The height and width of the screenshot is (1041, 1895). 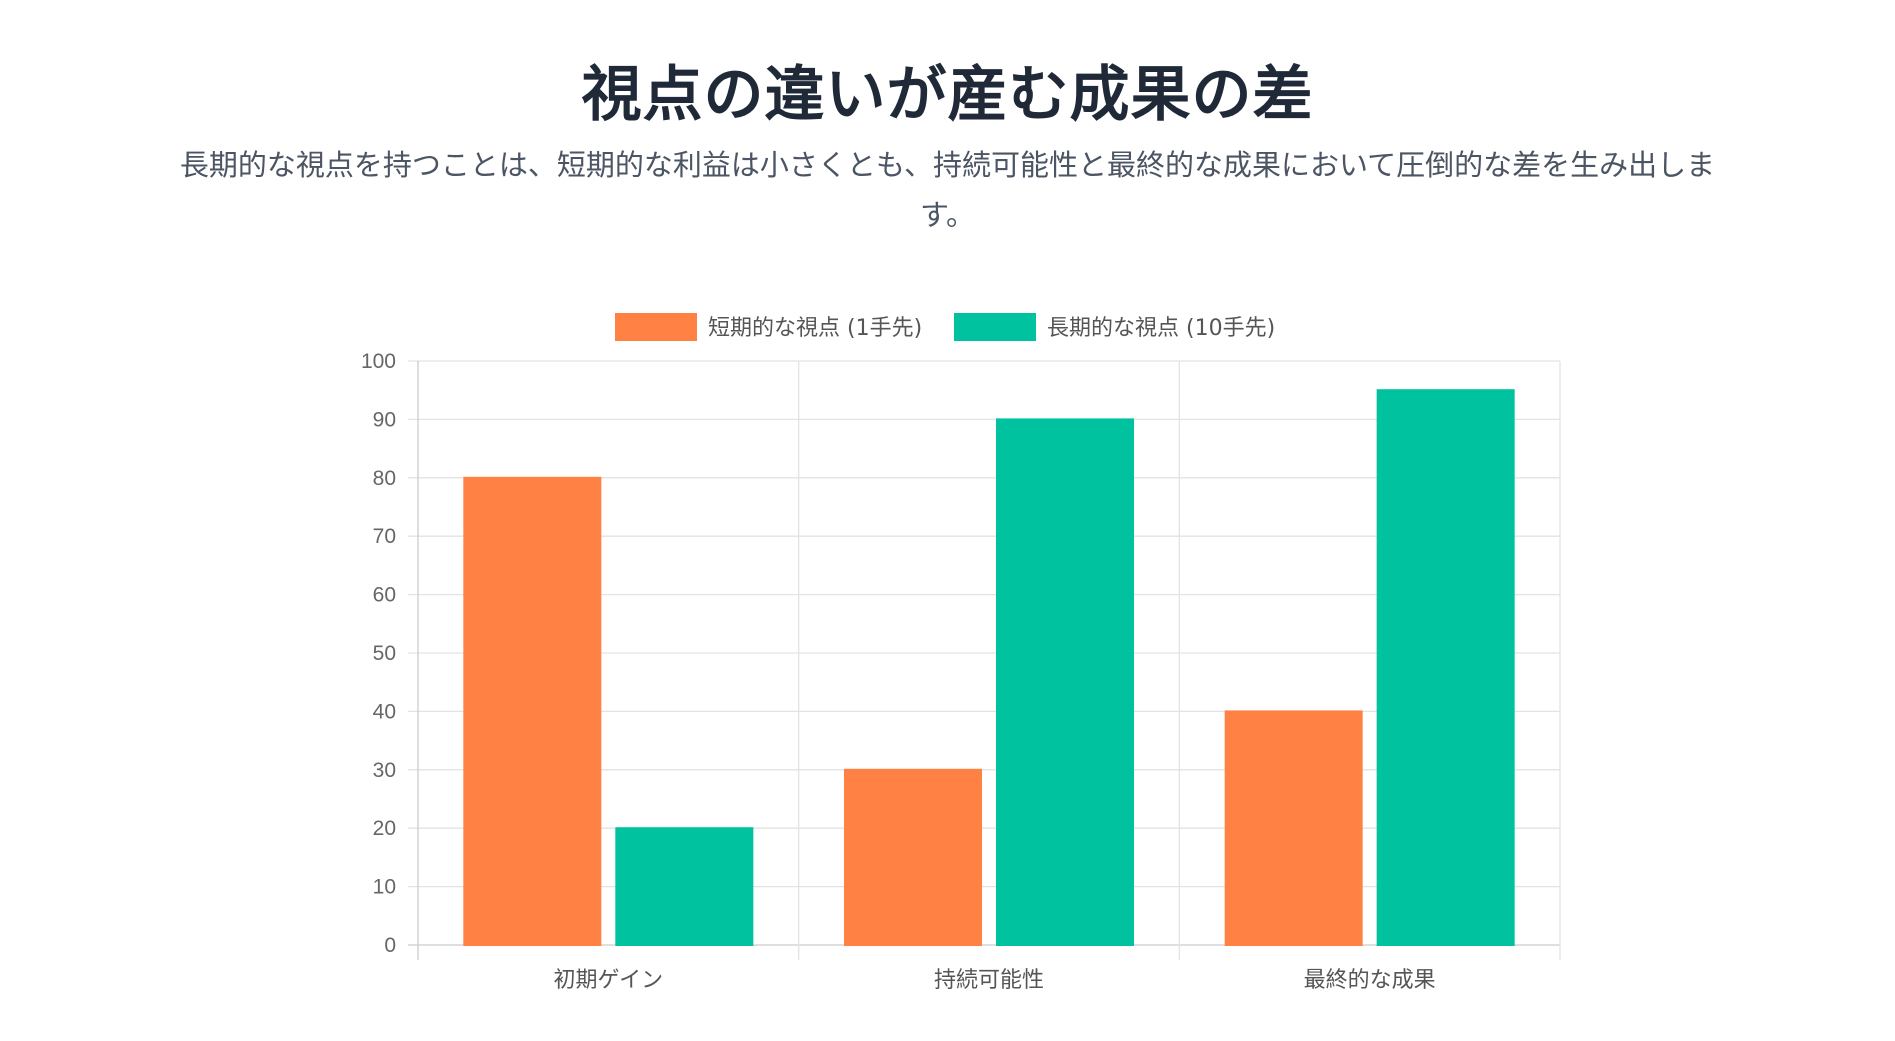 I want to click on y-tick-label: 60, so click(x=384, y=595).